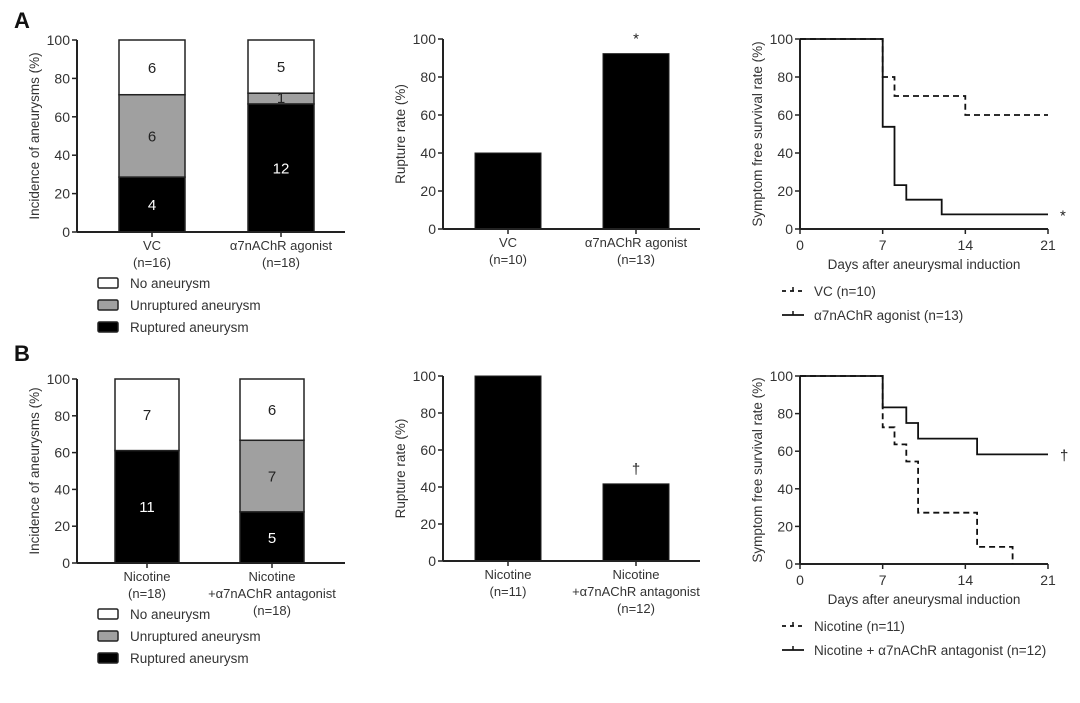 This screenshot has height=703, width=1080. What do you see at coordinates (508, 591) in the screenshot?
I see `category-label: (n=11)` at bounding box center [508, 591].